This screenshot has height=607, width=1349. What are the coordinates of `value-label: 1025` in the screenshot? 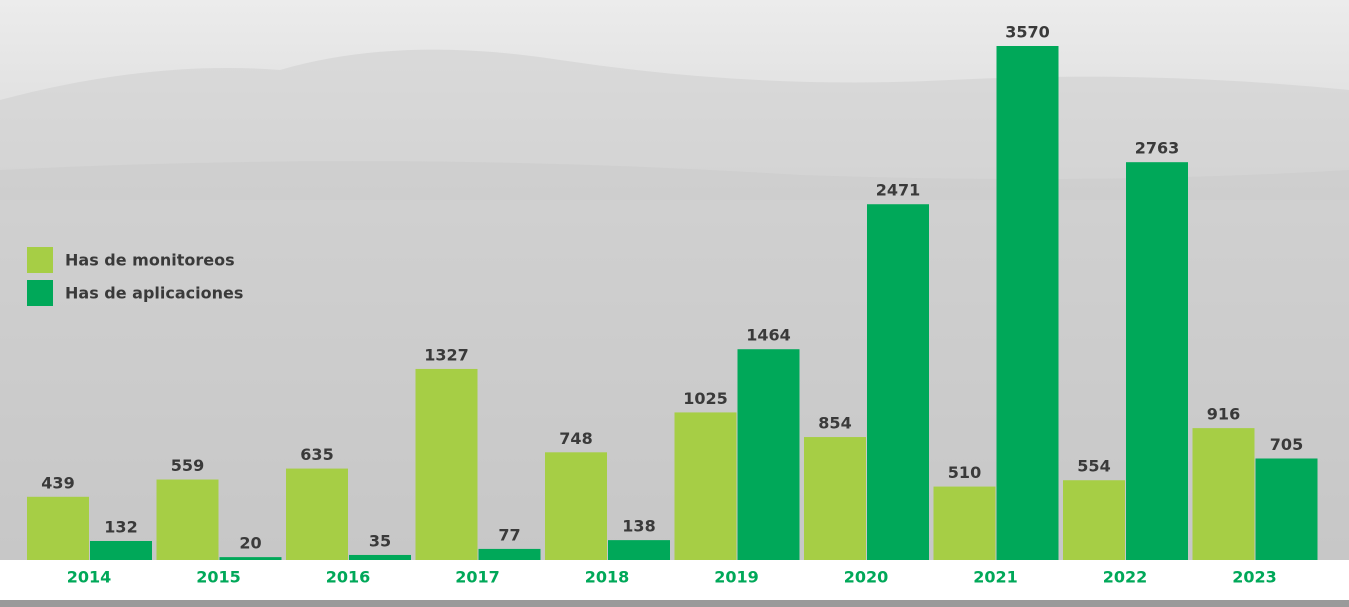 It's located at (705, 398).